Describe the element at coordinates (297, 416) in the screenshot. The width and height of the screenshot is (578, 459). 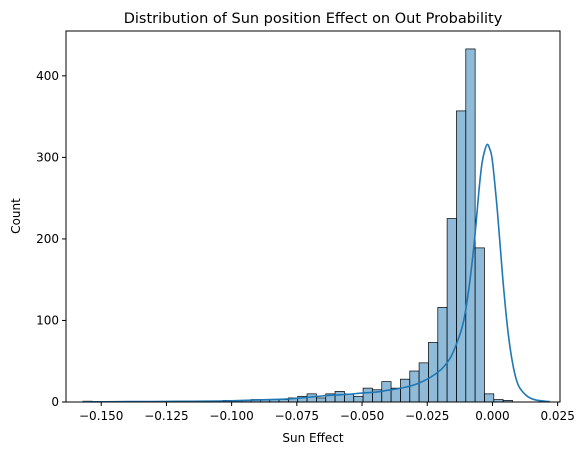
I see `x-tick-label: −0.075` at that location.